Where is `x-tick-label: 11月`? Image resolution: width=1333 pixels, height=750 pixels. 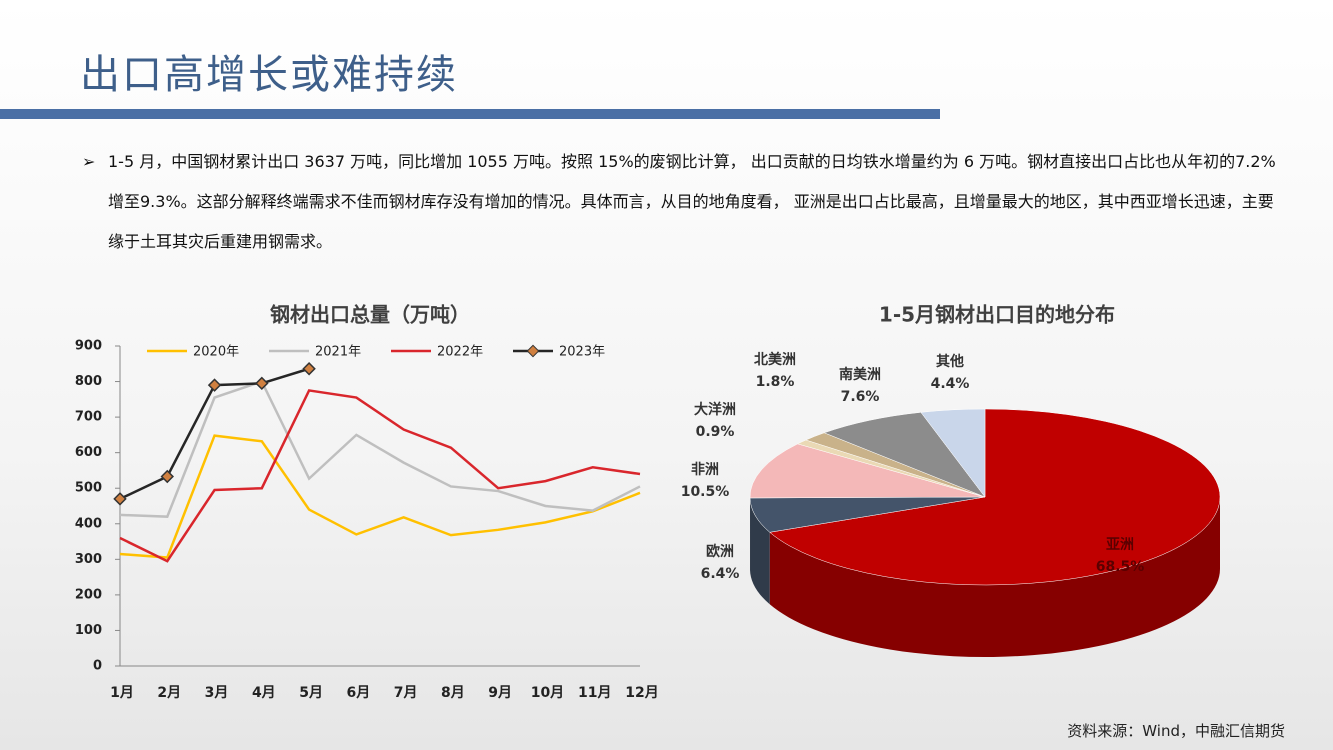 x-tick-label: 11月 is located at coordinates (594, 693).